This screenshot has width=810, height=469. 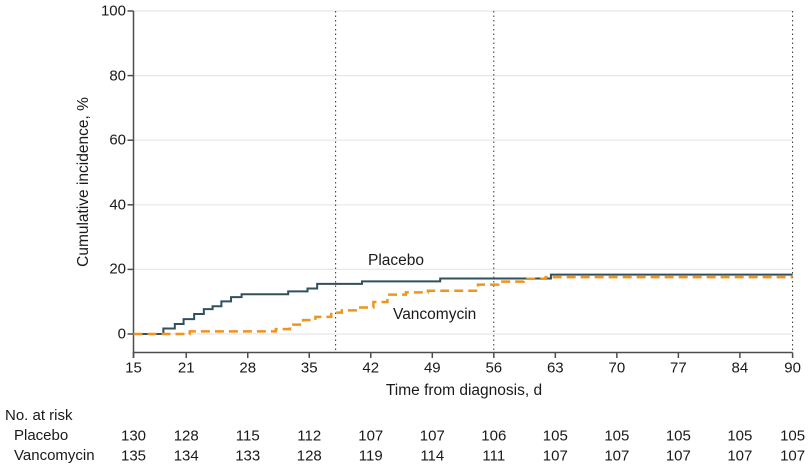 I want to click on at-risk-vancomycin-day-70: 107, so click(x=617, y=455).